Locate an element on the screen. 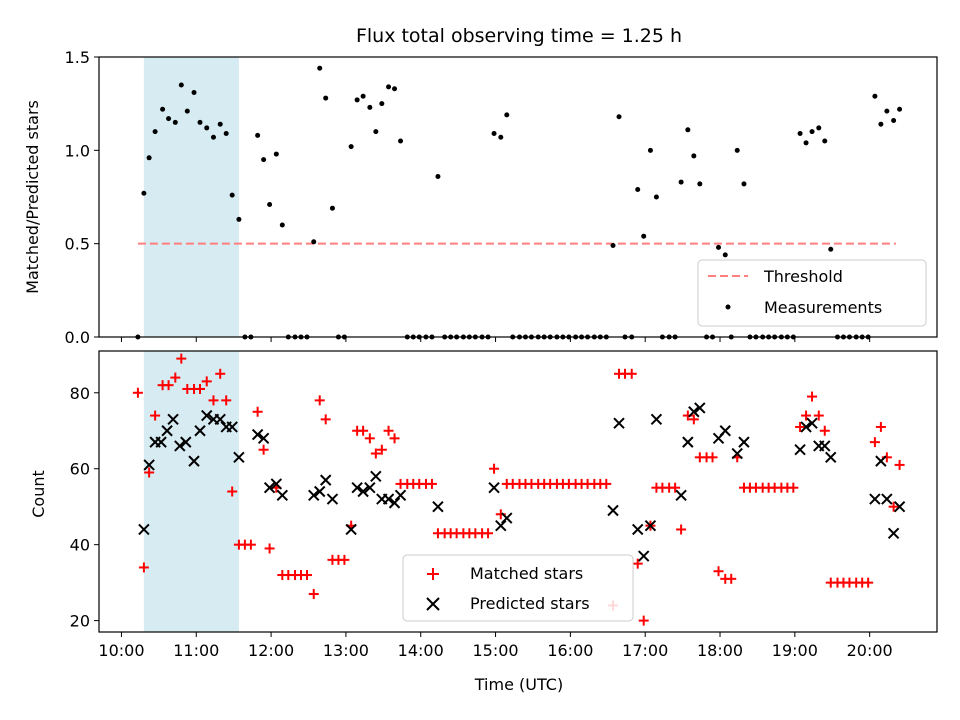  x-tick-label: 15:00 is located at coordinates (495, 650).